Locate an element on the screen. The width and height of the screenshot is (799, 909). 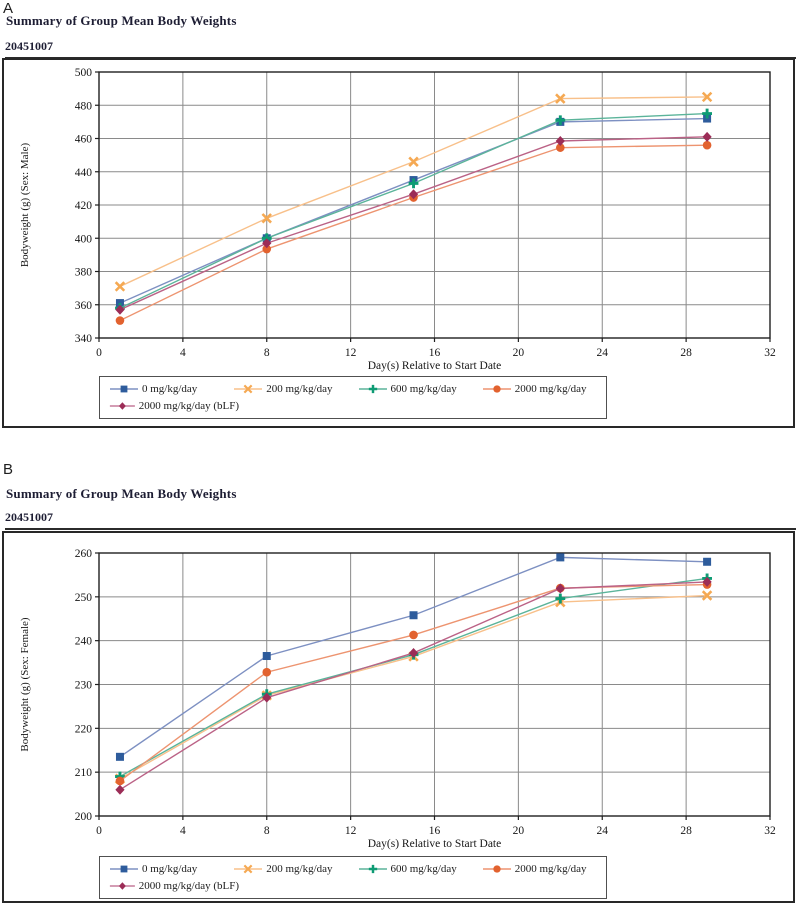
x-tick-label: 4 is located at coordinates (183, 831).